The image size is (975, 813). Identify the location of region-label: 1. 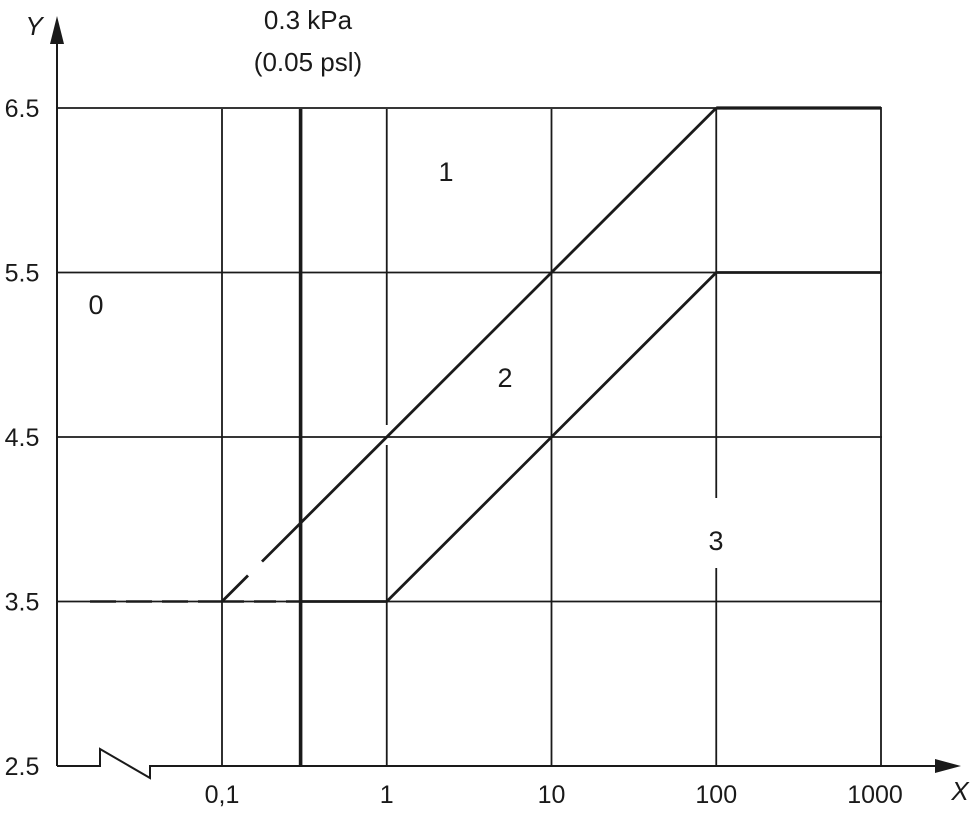
(445, 172).